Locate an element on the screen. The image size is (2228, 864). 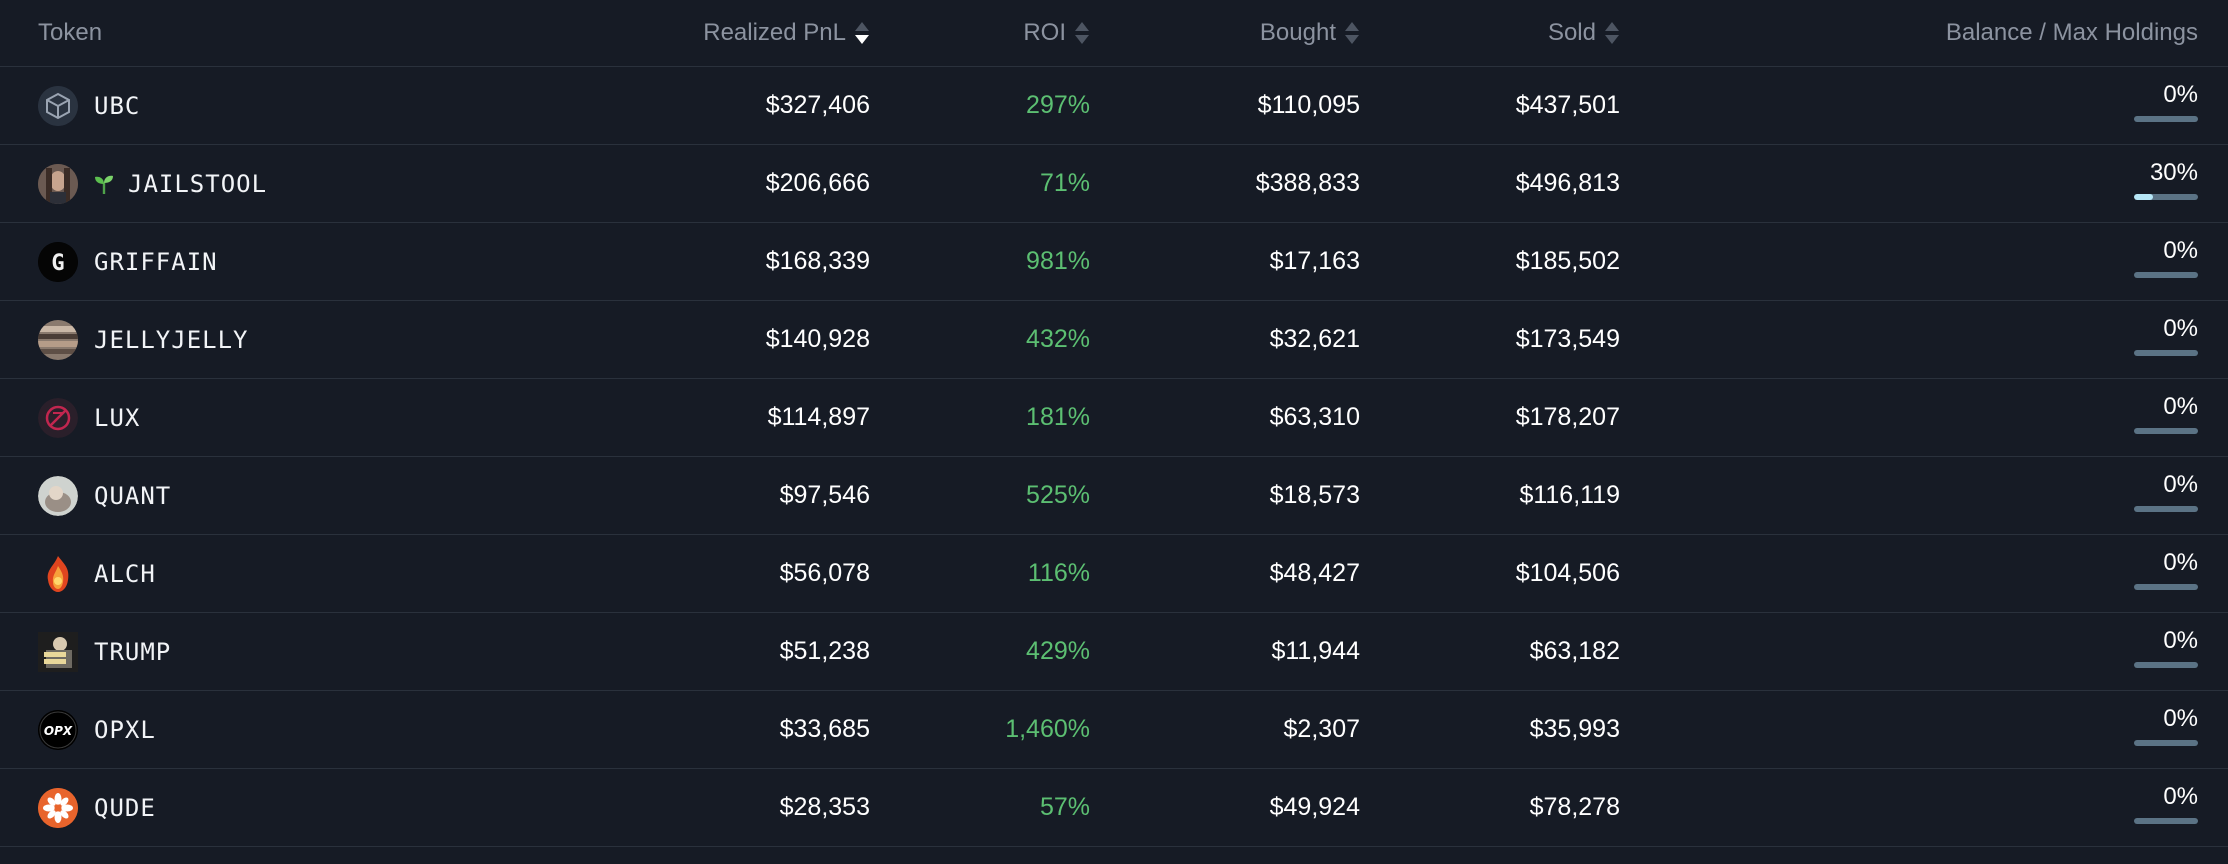
bought-value: $17,163 is located at coordinates (1314, 261).